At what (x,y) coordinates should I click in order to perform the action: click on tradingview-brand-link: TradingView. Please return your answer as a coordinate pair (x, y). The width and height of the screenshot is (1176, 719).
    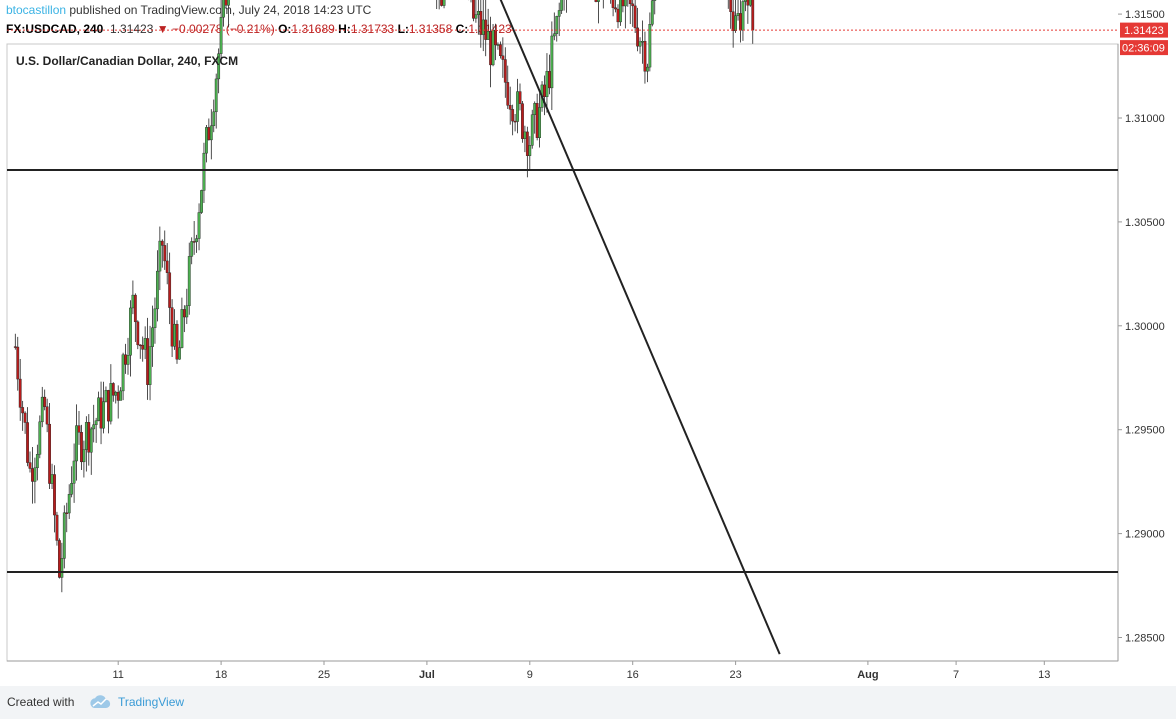
    Looking at the image, I should click on (151, 702).